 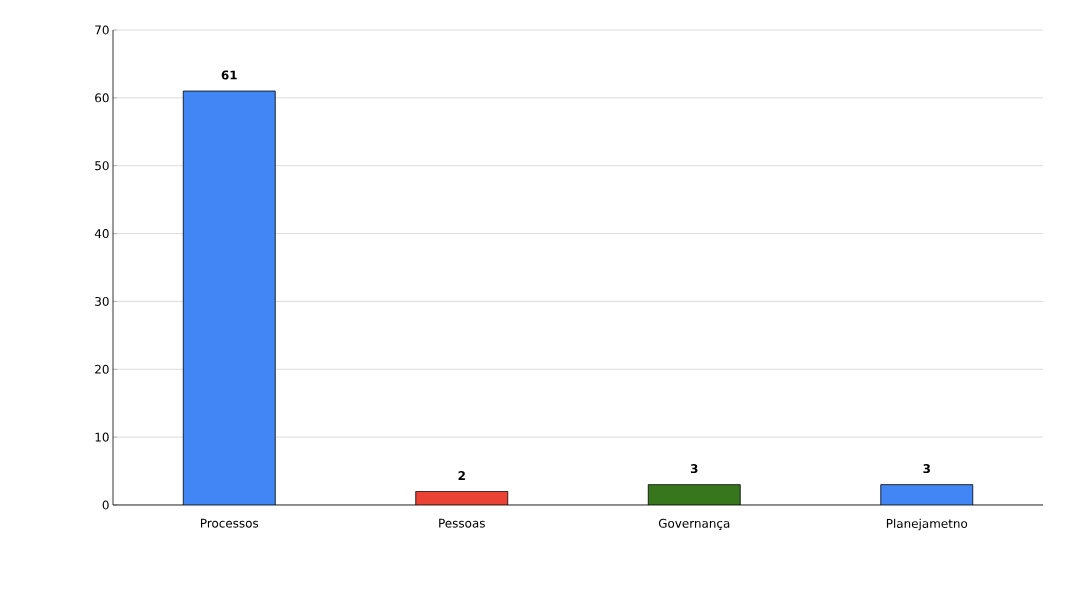 What do you see at coordinates (105, 505) in the screenshot?
I see `y-tick-label: 0` at bounding box center [105, 505].